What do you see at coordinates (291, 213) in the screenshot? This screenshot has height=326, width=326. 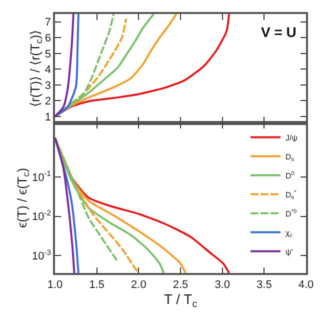 I see `legend-label: D$^{*0}$` at bounding box center [291, 213].